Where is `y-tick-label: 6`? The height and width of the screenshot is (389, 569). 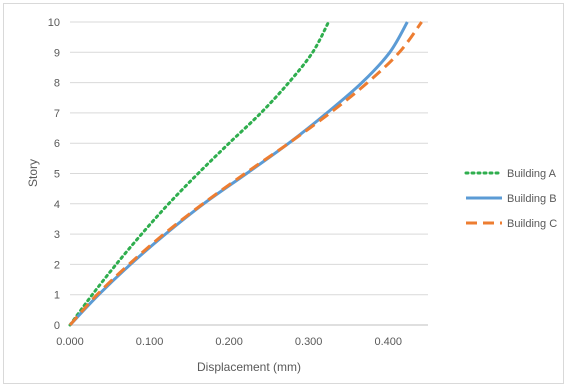 y-tick-label: 6 is located at coordinates (57, 144).